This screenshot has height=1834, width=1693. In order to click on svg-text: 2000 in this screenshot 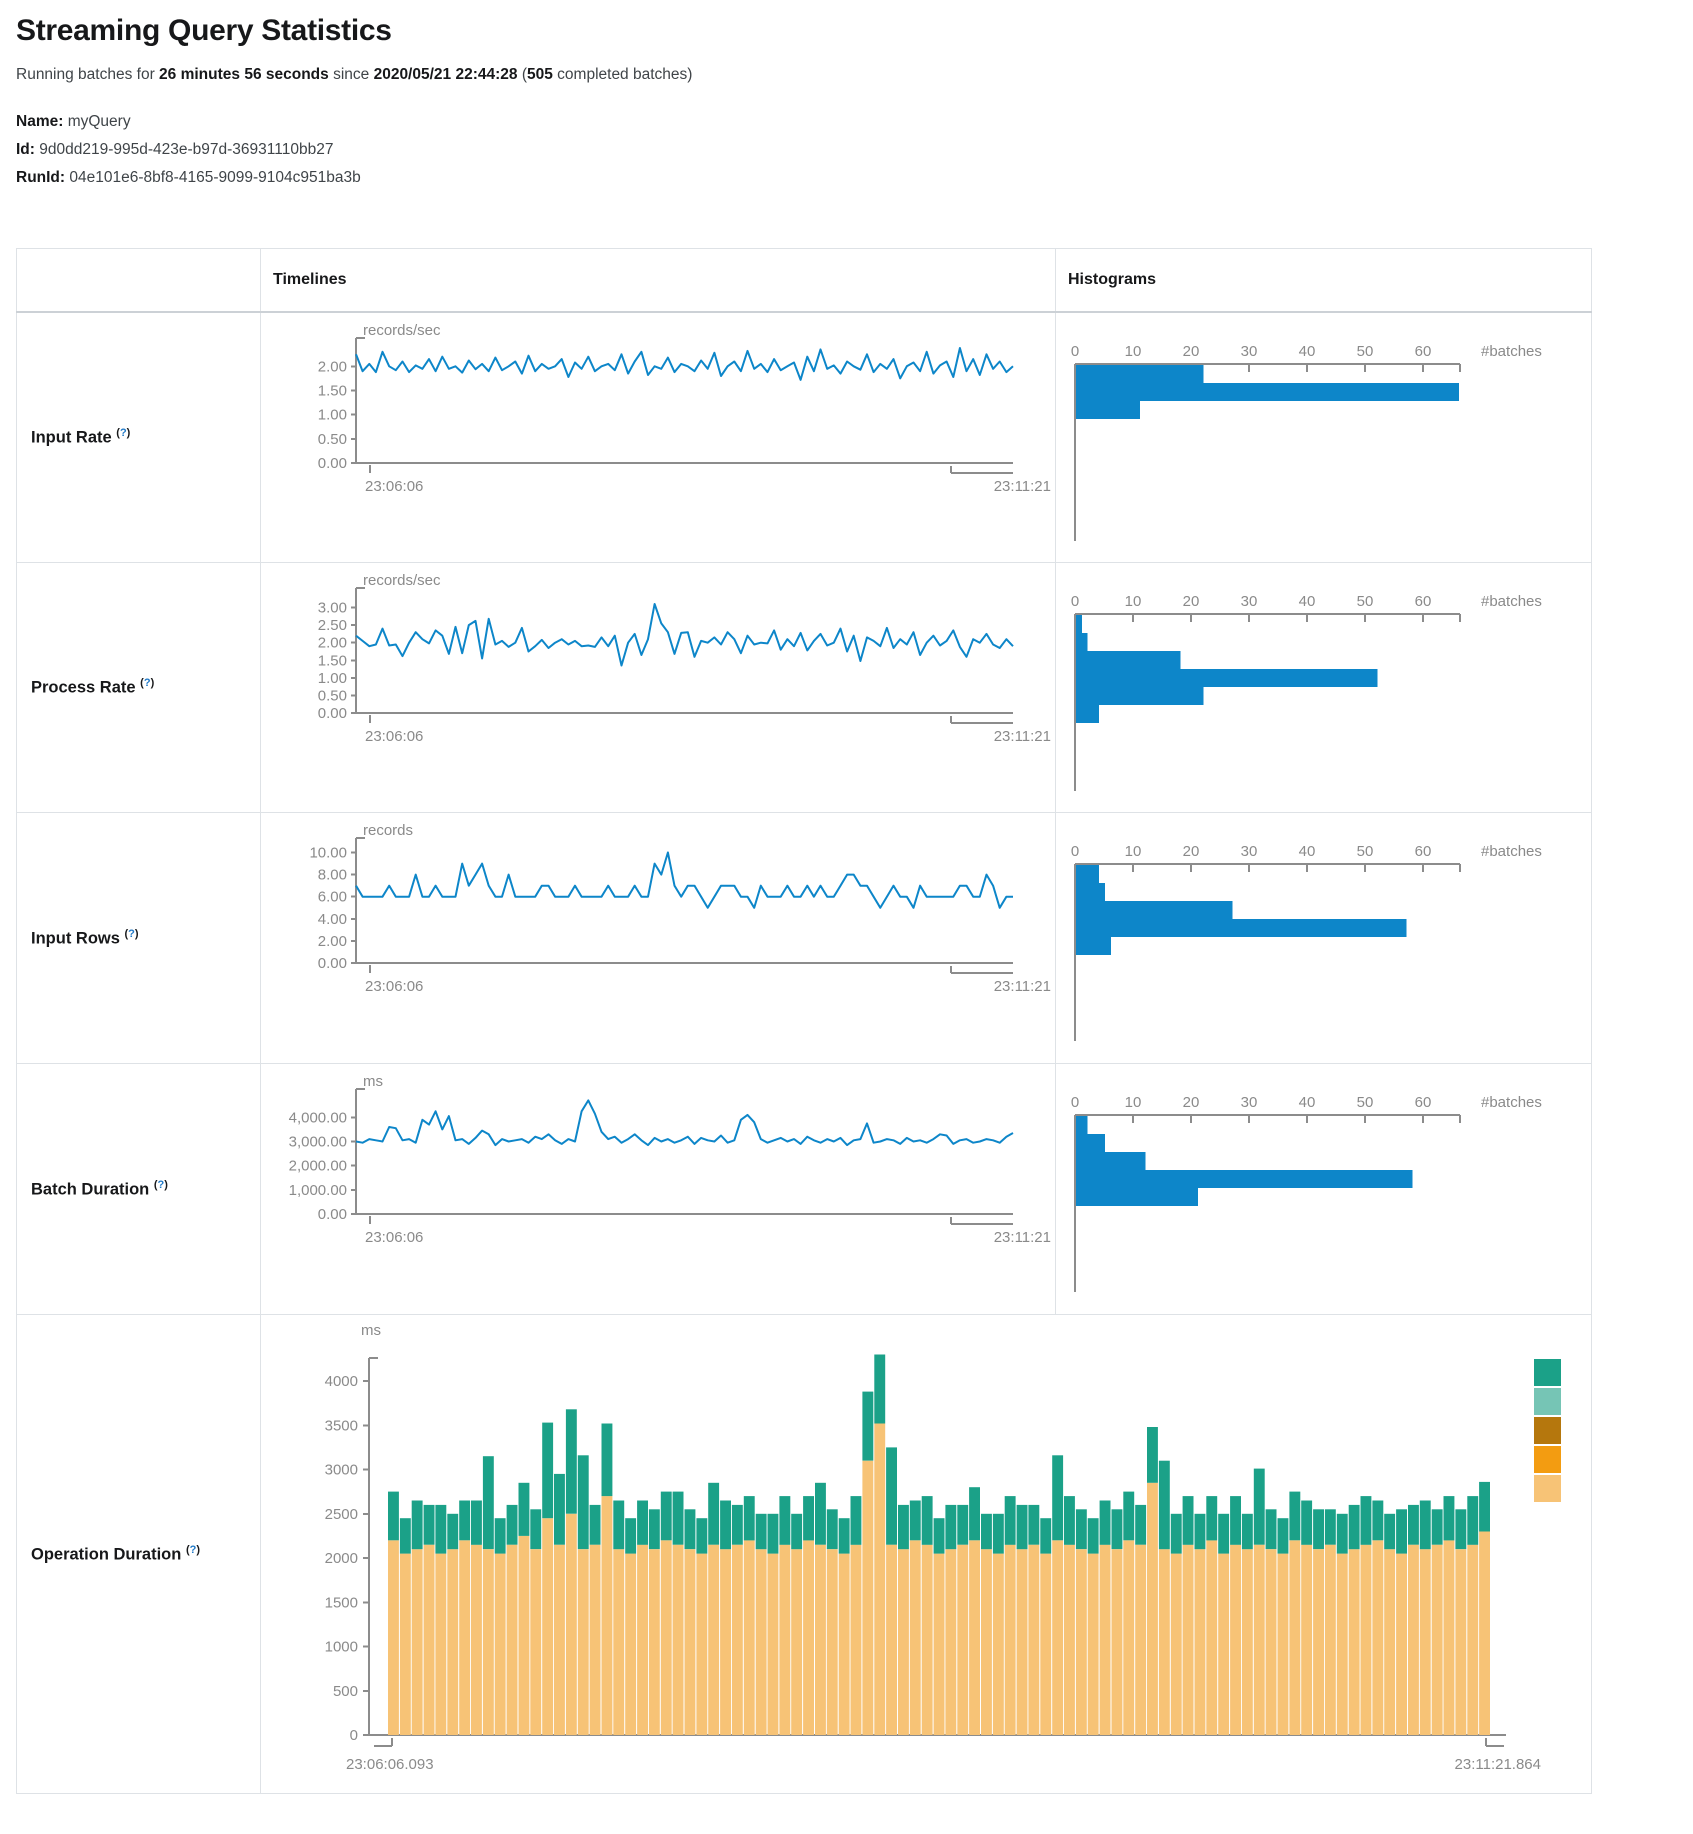, I will do `click(341, 1558)`.